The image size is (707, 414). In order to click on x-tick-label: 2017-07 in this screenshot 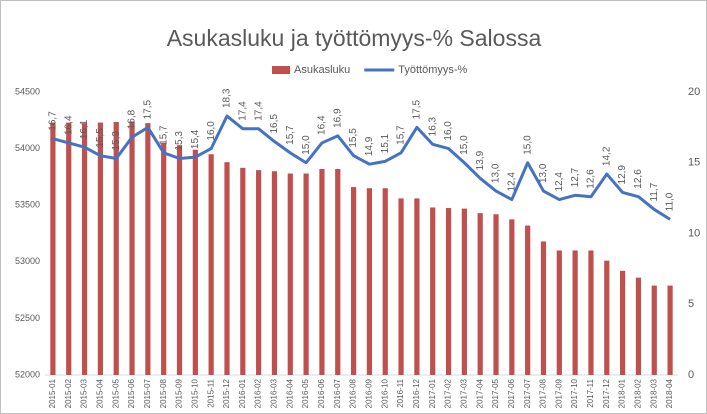, I will do `click(527, 393)`.